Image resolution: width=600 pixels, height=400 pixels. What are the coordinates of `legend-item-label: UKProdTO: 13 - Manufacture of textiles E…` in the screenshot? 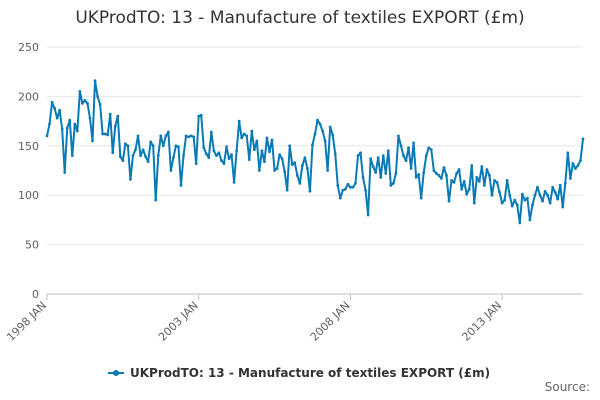 It's located at (310, 373).